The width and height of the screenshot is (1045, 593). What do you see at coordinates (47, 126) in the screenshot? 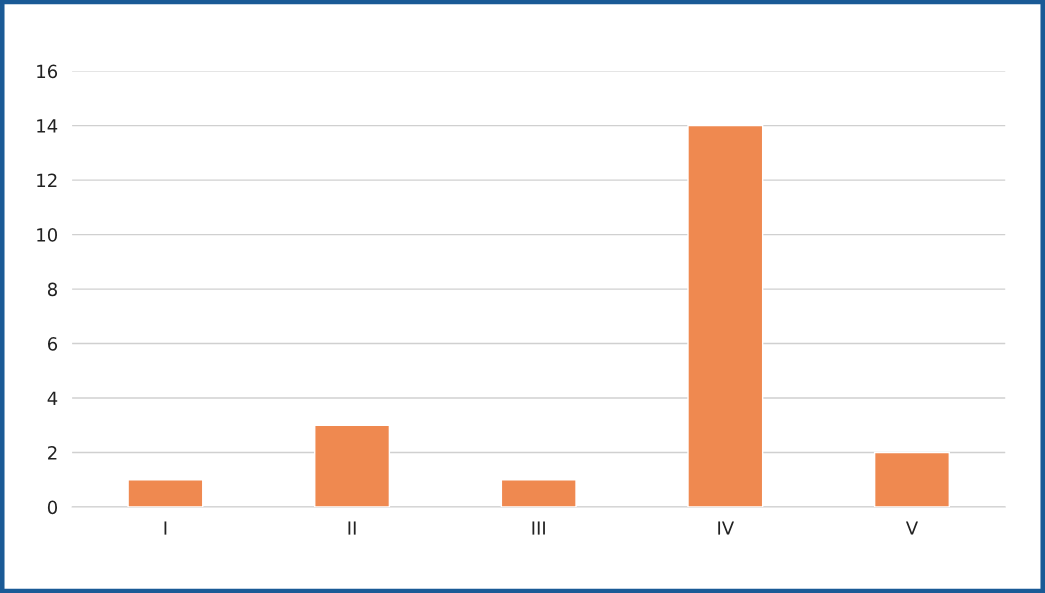
I see `y-tick-label: 14` at bounding box center [47, 126].